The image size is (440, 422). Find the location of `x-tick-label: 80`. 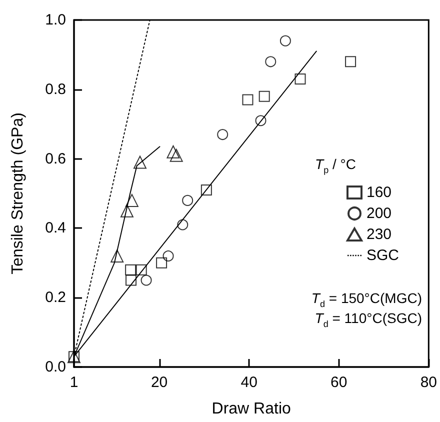

x-tick-label: 80 is located at coordinates (428, 382).